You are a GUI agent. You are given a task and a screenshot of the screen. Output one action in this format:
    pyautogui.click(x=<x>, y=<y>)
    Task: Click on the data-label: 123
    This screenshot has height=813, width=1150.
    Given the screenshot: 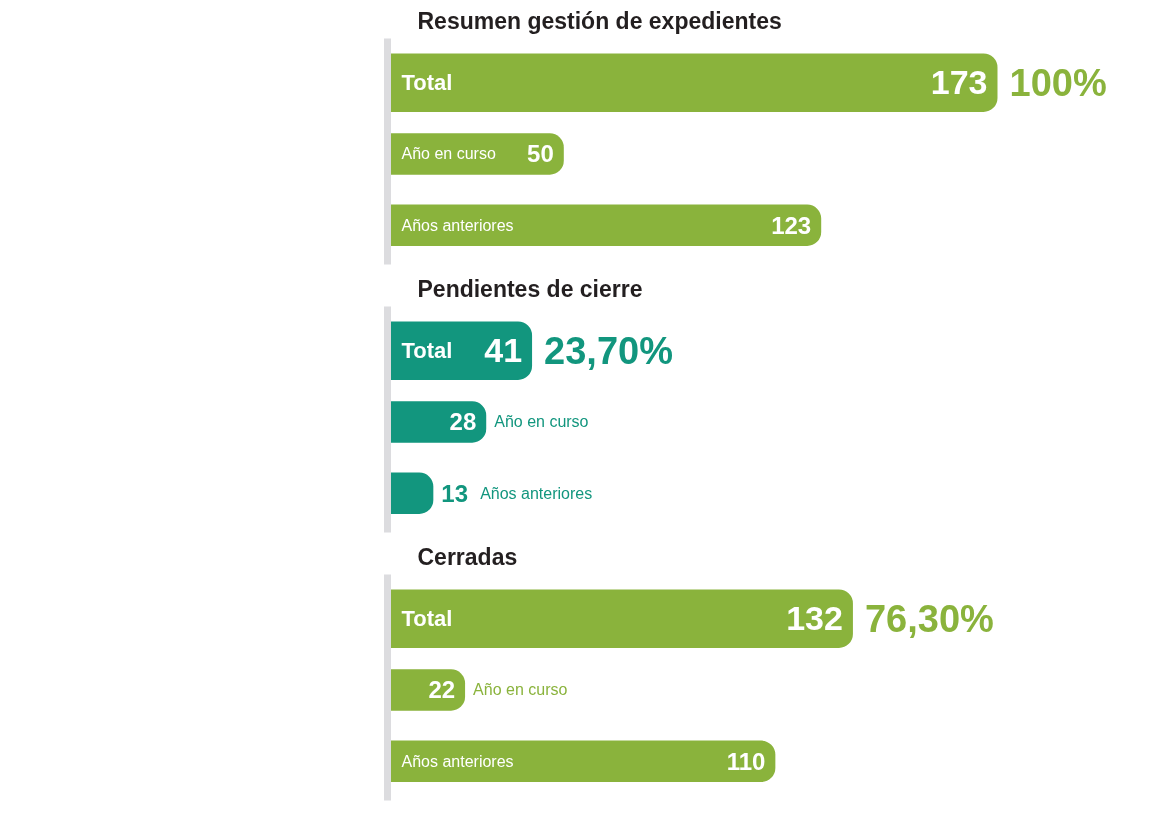 What is the action you would take?
    pyautogui.click(x=791, y=225)
    